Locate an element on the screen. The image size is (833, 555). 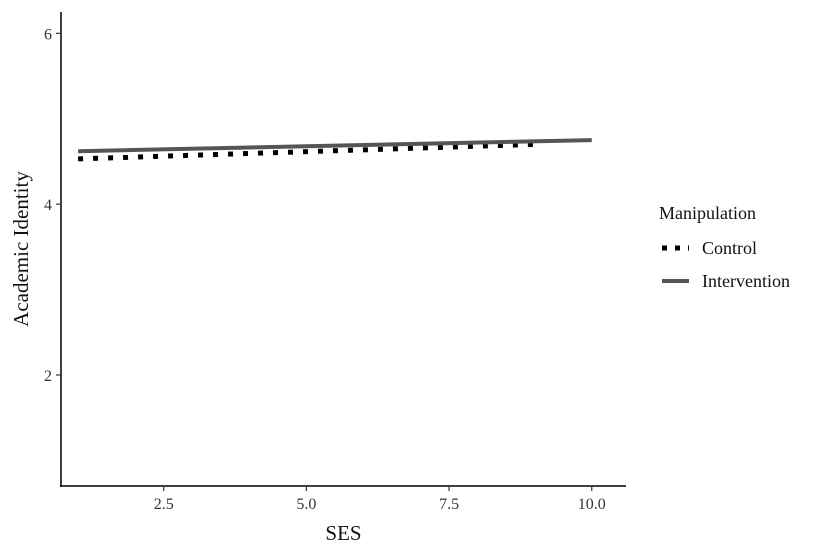
legend-title: Manipulation is located at coordinates (707, 213).